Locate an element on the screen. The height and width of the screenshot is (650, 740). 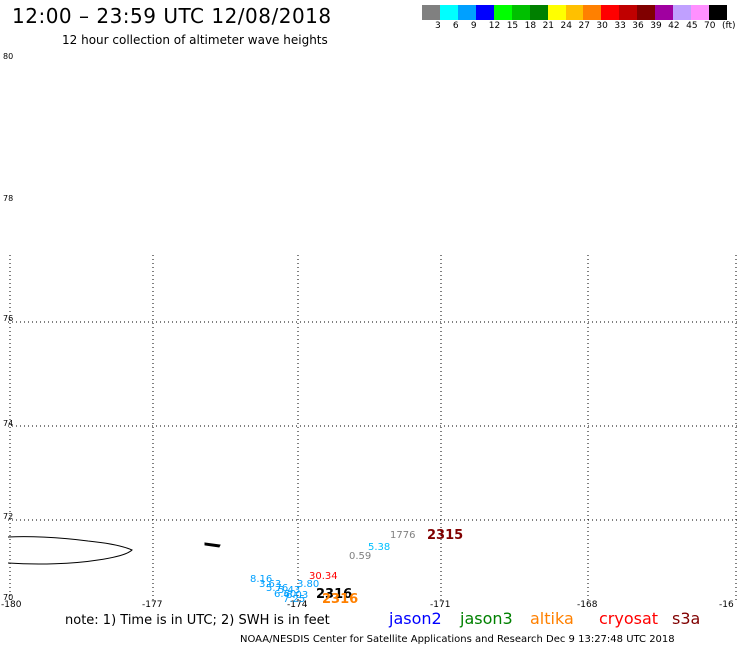
swh-label-black: 2316 is located at coordinates (334, 594).